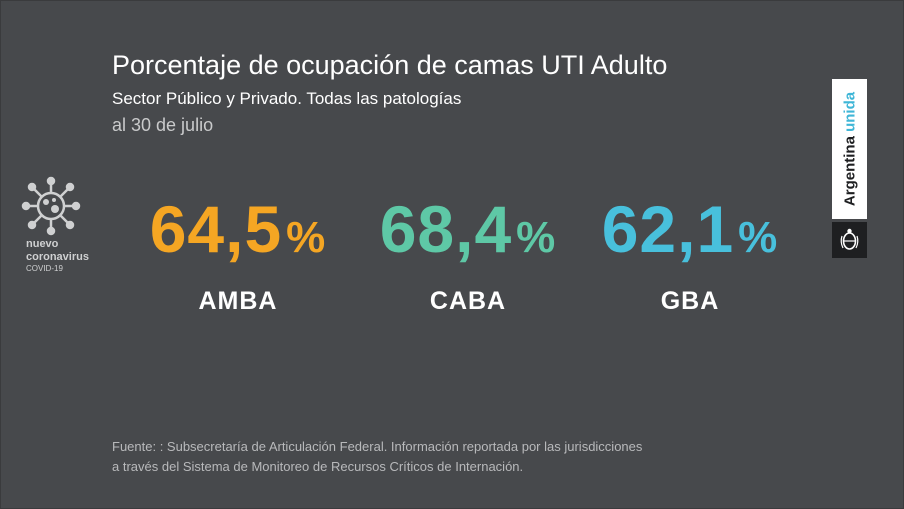 This screenshot has width=904, height=509. I want to click on metric-value: 68,4%, so click(468, 229).